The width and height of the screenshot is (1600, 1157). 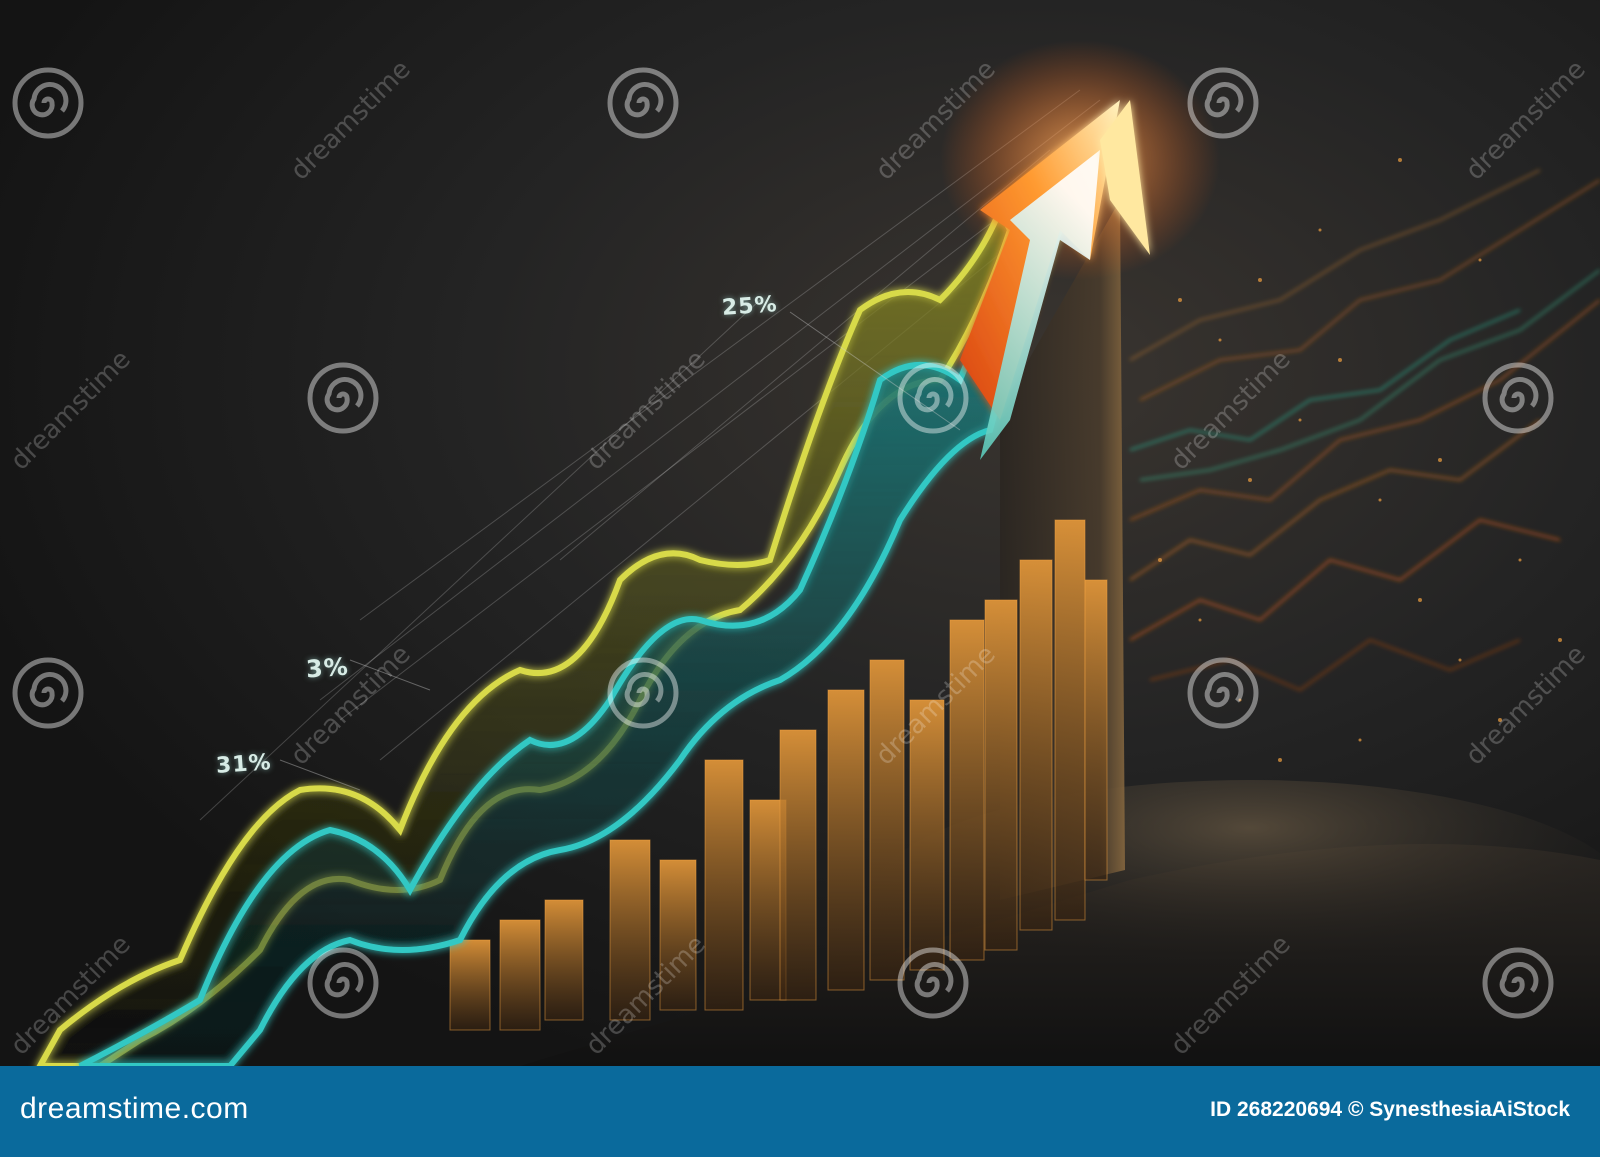 What do you see at coordinates (1390, 1109) in the screenshot?
I see `image-id-credit: ID 268220694 © SynesthesiaAiStock` at bounding box center [1390, 1109].